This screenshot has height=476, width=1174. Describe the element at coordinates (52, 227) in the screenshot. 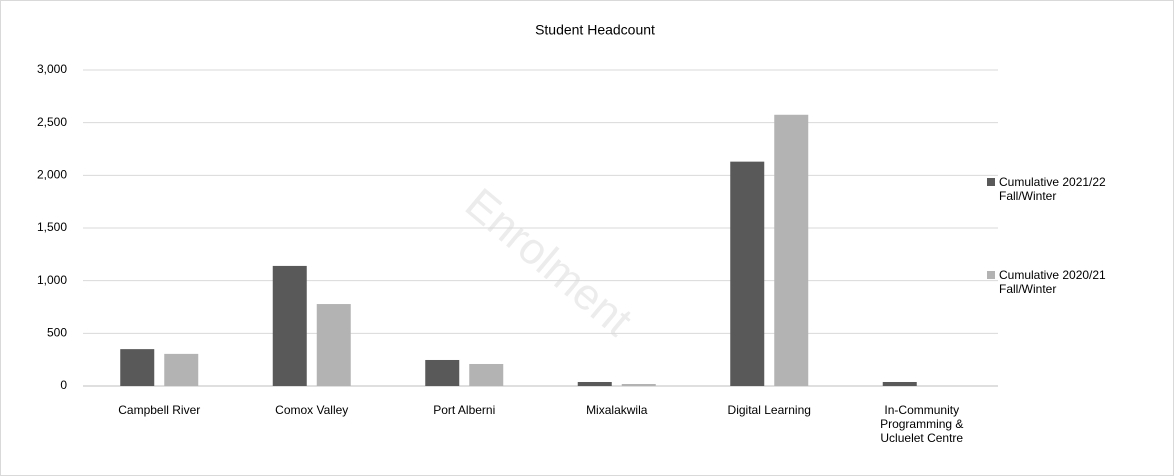

I see `y-tick-label: 1,500` at that location.